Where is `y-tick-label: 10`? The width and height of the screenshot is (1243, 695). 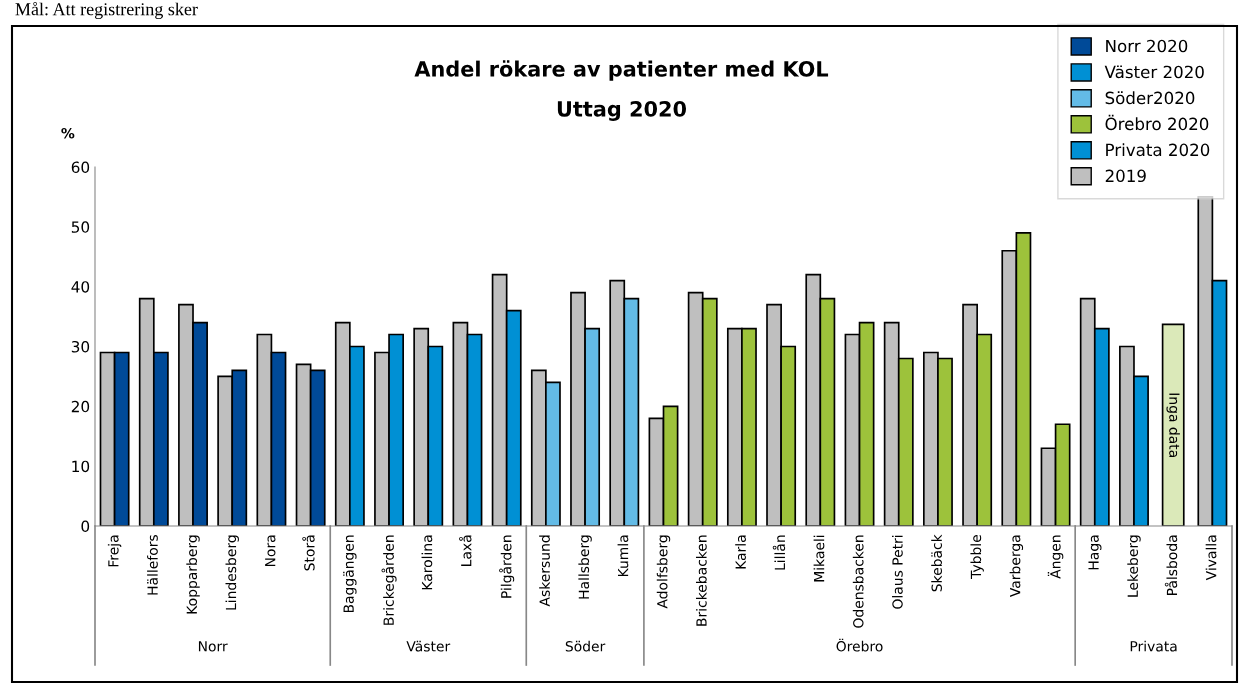 y-tick-label: 10 is located at coordinates (81, 466).